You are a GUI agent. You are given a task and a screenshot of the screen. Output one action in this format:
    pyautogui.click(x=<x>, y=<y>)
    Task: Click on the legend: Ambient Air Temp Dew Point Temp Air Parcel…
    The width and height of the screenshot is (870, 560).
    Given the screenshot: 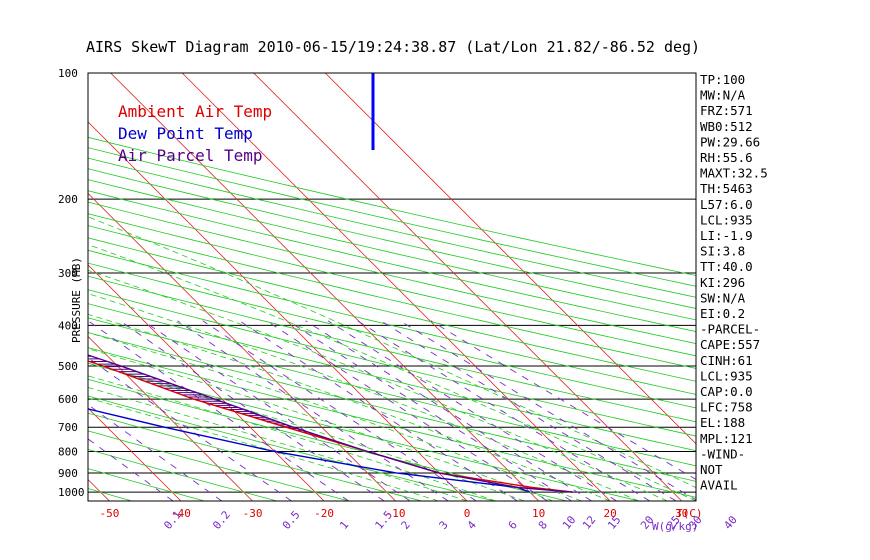 What is the action you would take?
    pyautogui.click(x=195, y=133)
    